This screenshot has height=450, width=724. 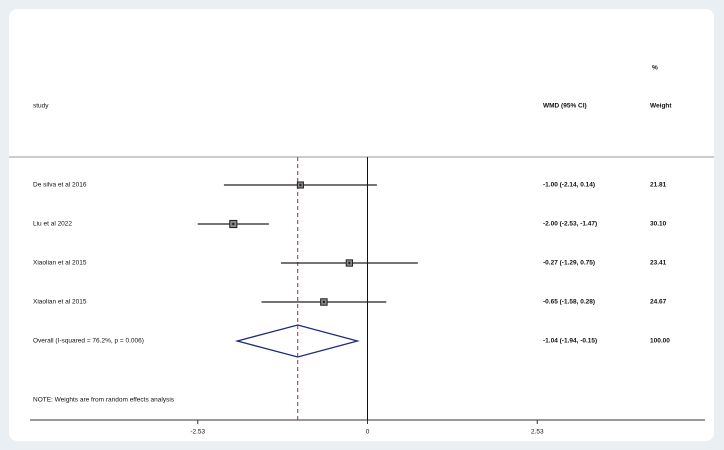 I want to click on weight-label: 24.67, so click(x=658, y=302).